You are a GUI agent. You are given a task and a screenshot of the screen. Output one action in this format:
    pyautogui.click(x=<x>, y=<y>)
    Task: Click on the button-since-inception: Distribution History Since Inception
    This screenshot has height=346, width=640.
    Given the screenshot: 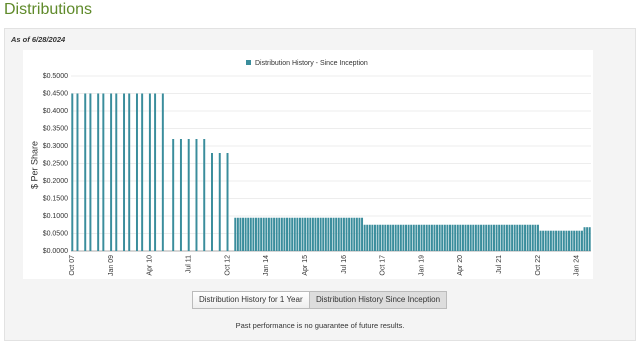 What is the action you would take?
    pyautogui.click(x=378, y=300)
    